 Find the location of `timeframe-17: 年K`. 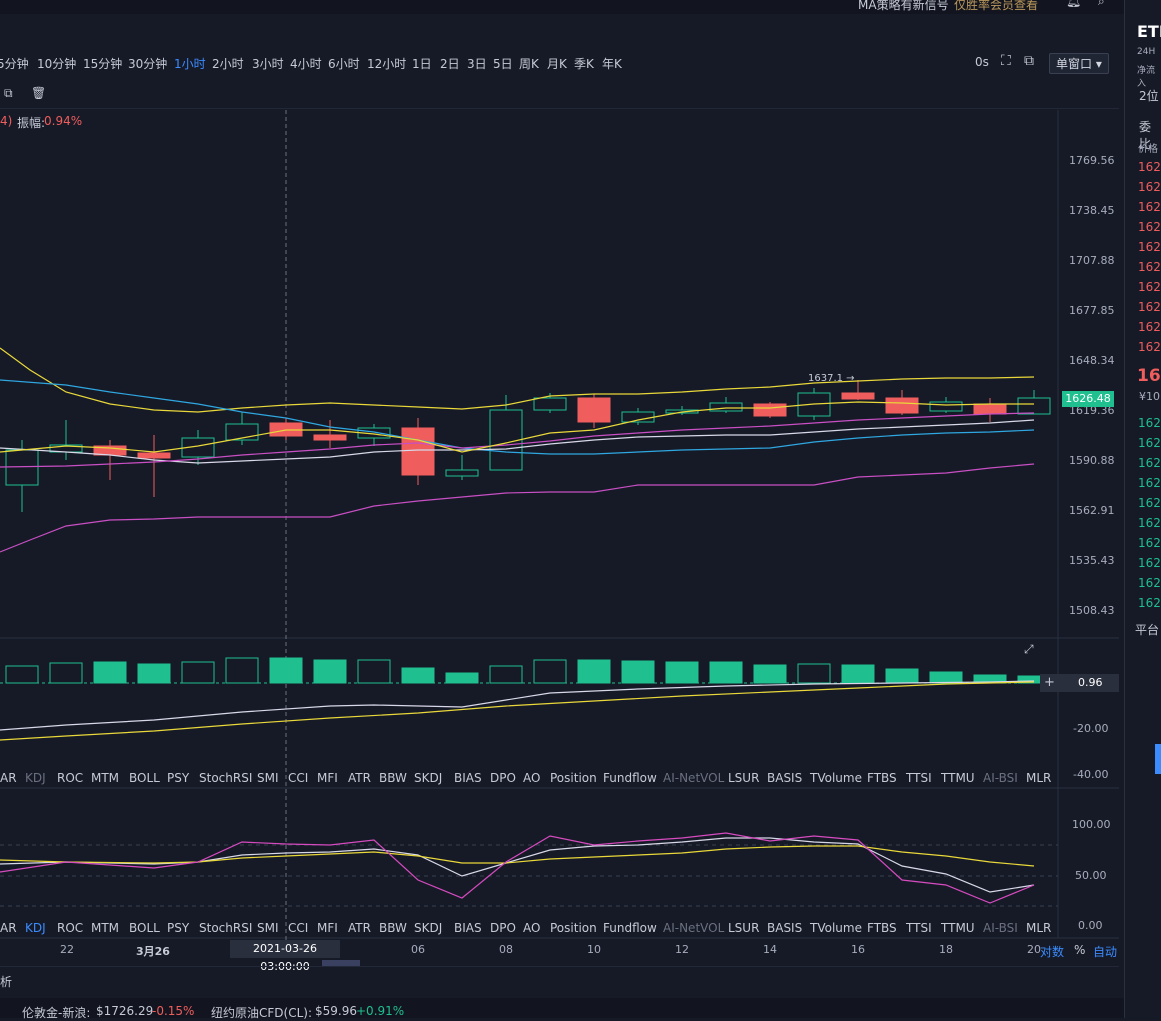

timeframe-17: 年K is located at coordinates (612, 64).